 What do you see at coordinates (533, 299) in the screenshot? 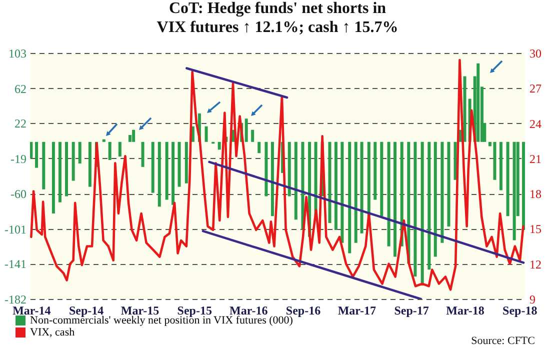
I see `y2-tick-label: 9` at bounding box center [533, 299].